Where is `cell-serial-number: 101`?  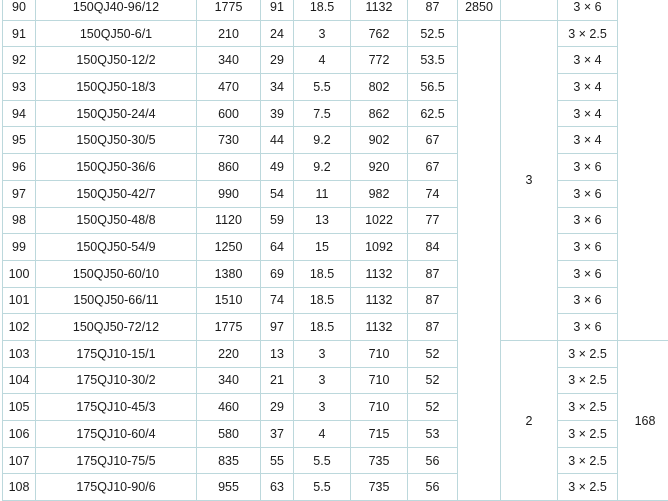 cell-serial-number: 101 is located at coordinates (19, 300).